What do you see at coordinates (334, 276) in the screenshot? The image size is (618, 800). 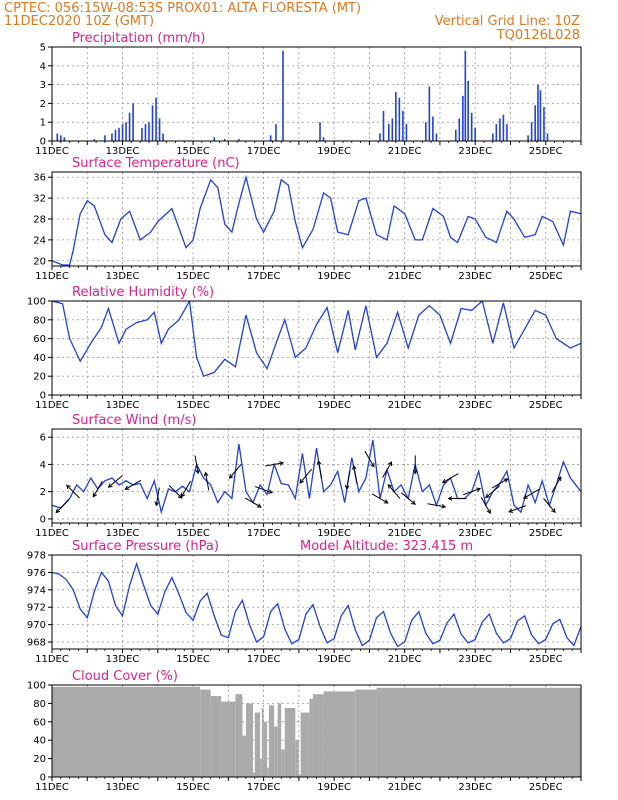 I see `temperature-date-label: 19DEC` at bounding box center [334, 276].